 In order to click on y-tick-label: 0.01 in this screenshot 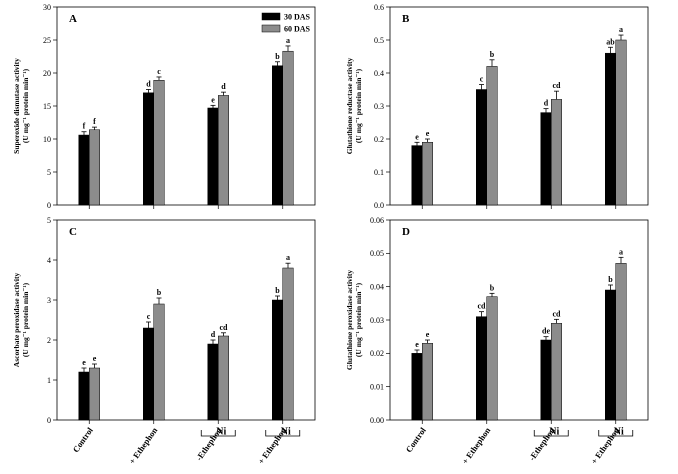, I will do `click(377, 386)`.